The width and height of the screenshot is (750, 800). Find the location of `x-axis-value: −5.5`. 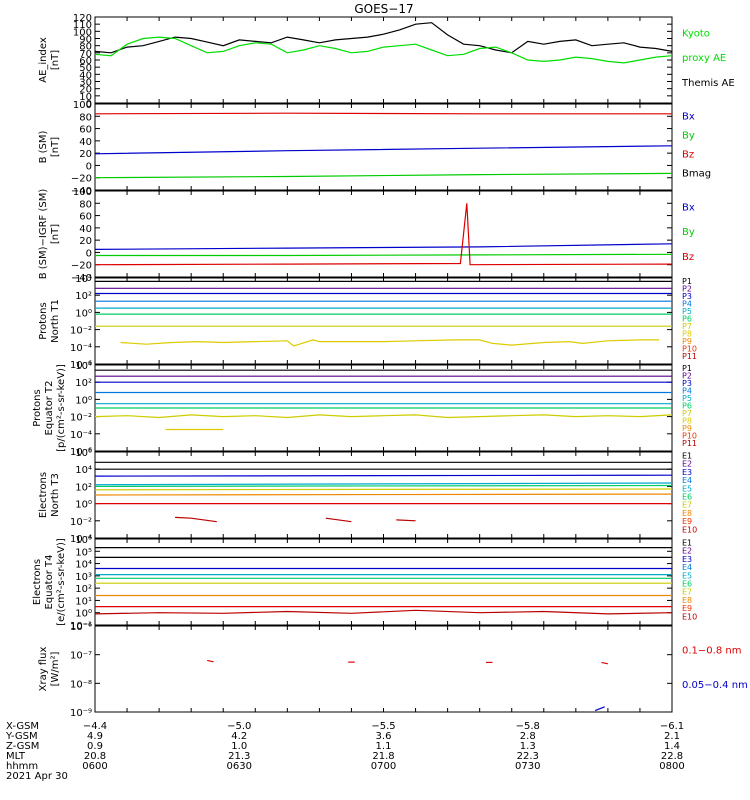

x-axis-value: −5.5 is located at coordinates (383, 726).